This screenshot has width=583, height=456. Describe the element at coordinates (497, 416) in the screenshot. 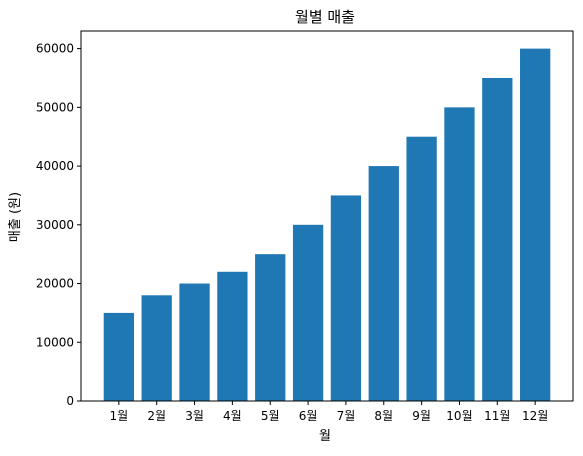

I see `x-tick-label: 11월` at that location.